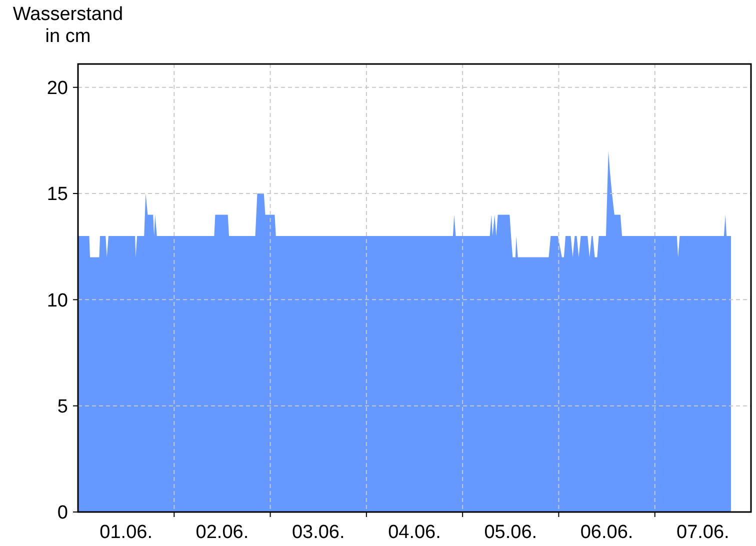 This screenshot has width=756, height=546. What do you see at coordinates (68, 25) in the screenshot?
I see `y-axis-title: Wasserstand in cm` at bounding box center [68, 25].